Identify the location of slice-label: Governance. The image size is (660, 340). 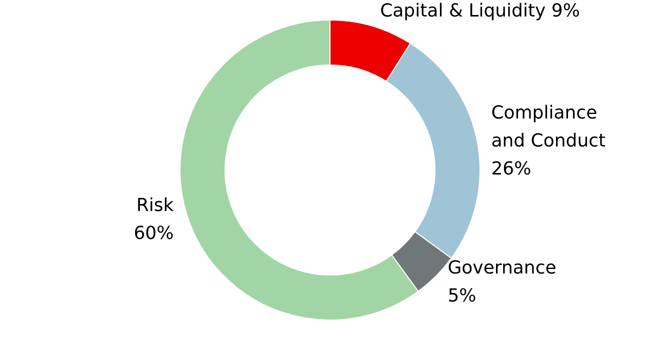
(502, 268).